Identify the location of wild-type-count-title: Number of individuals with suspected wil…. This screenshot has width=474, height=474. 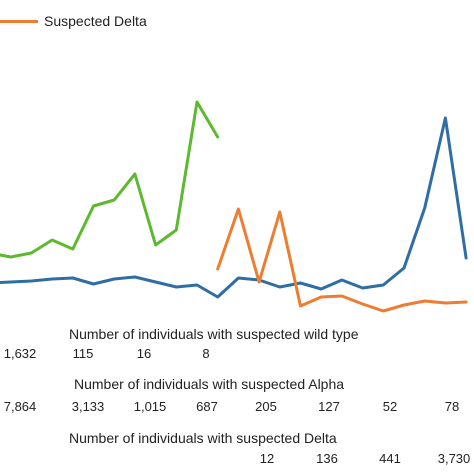
(214, 334).